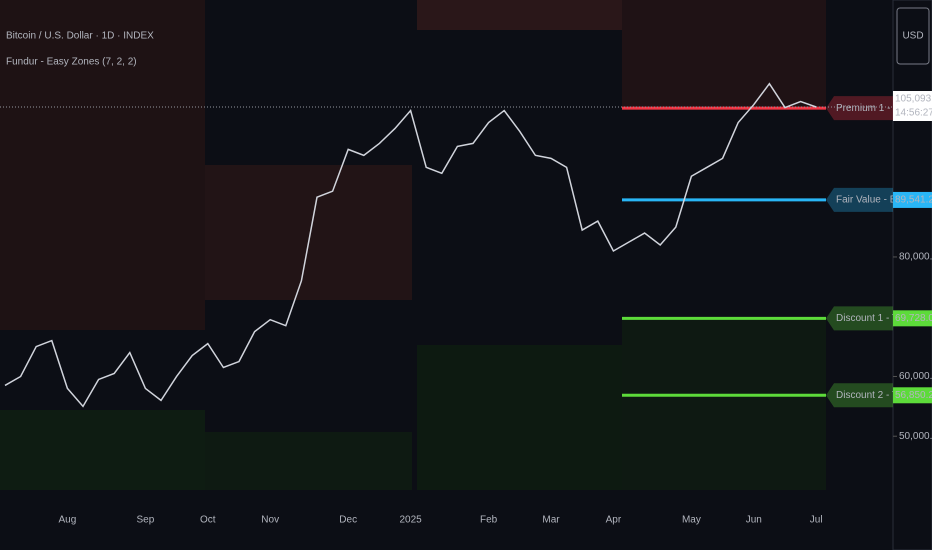  Describe the element at coordinates (883, 318) in the screenshot. I see `level-name: Discount 1 - TP1 - 69` at that location.